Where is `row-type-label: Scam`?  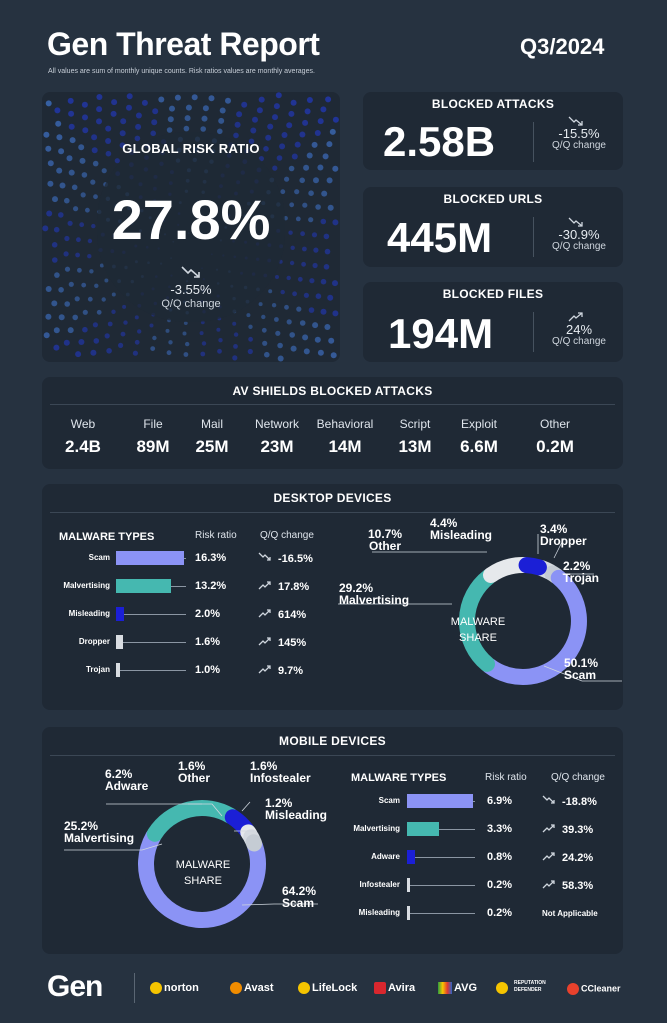
row-type-label: Scam is located at coordinates (99, 557).